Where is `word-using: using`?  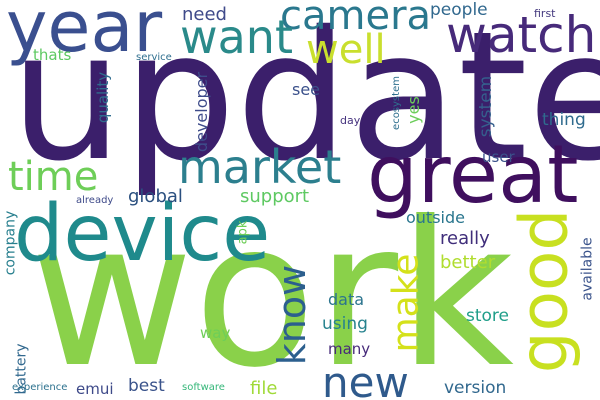 word-using: using is located at coordinates (345, 324).